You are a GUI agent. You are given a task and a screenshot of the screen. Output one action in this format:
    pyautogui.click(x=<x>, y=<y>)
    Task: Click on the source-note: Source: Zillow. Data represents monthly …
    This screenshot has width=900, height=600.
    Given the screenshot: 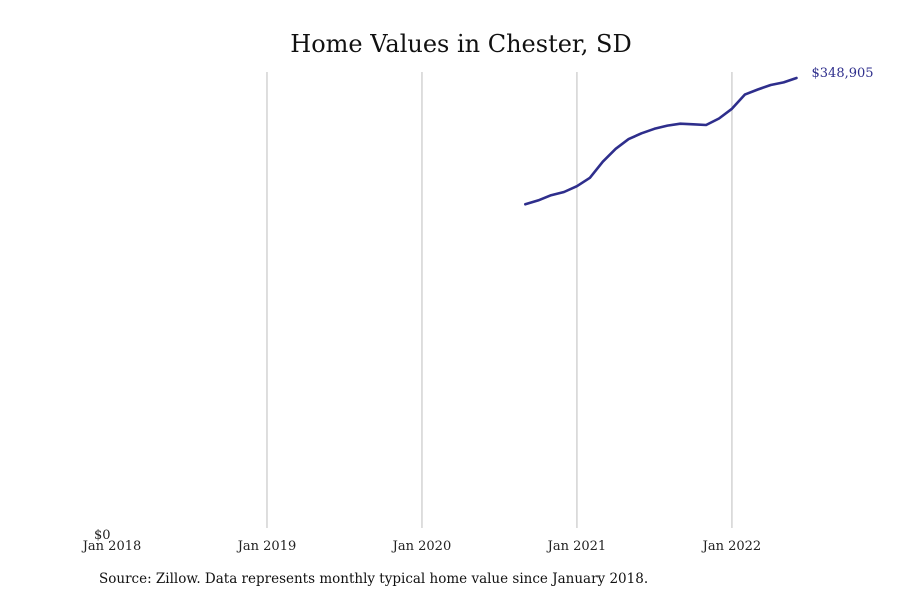 What is the action you would take?
    pyautogui.click(x=374, y=579)
    